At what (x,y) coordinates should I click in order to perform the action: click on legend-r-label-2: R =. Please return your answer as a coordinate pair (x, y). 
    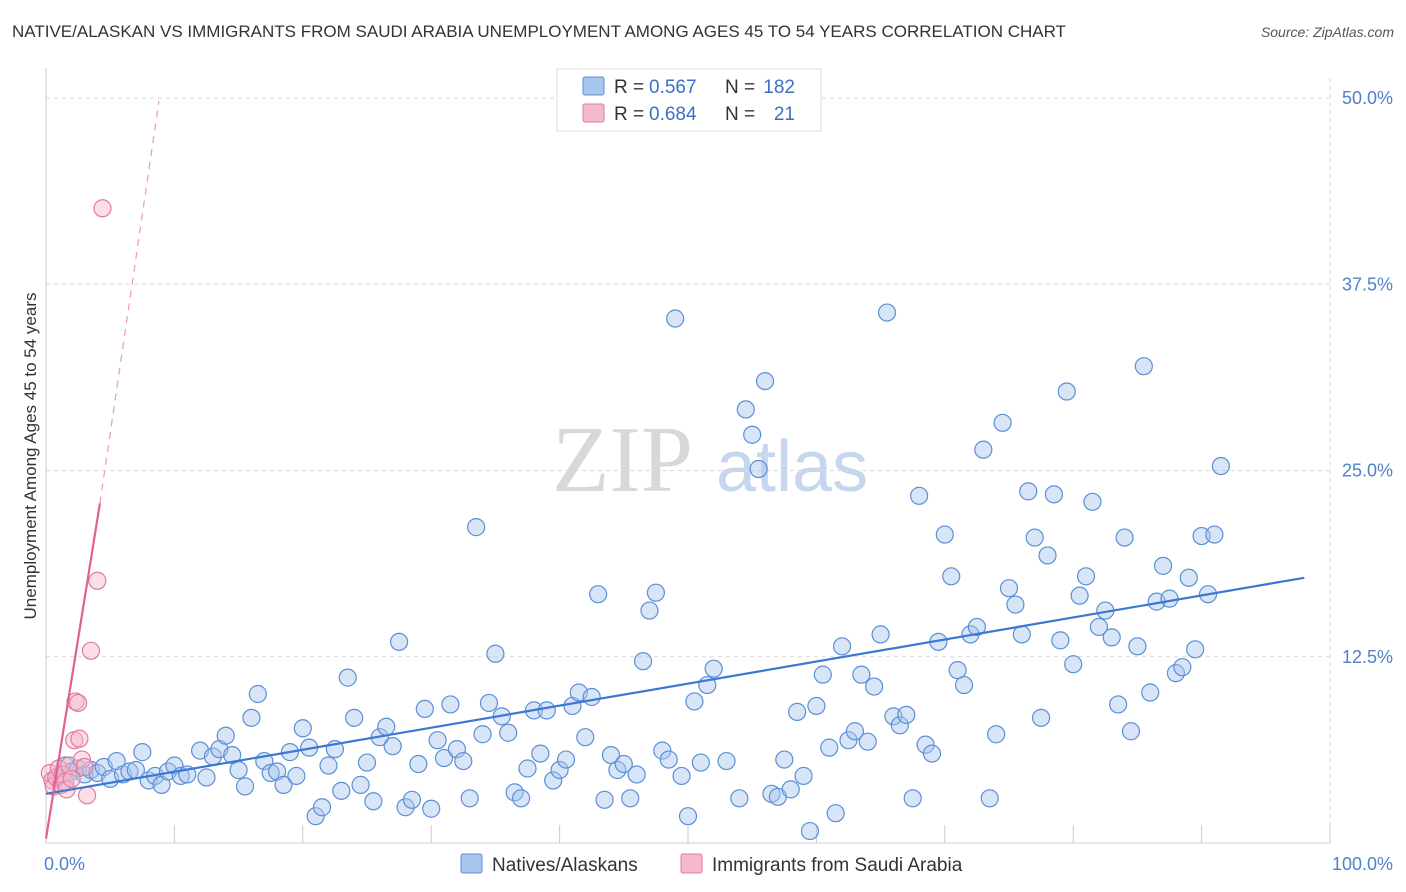
    Looking at the image, I should click on (629, 114).